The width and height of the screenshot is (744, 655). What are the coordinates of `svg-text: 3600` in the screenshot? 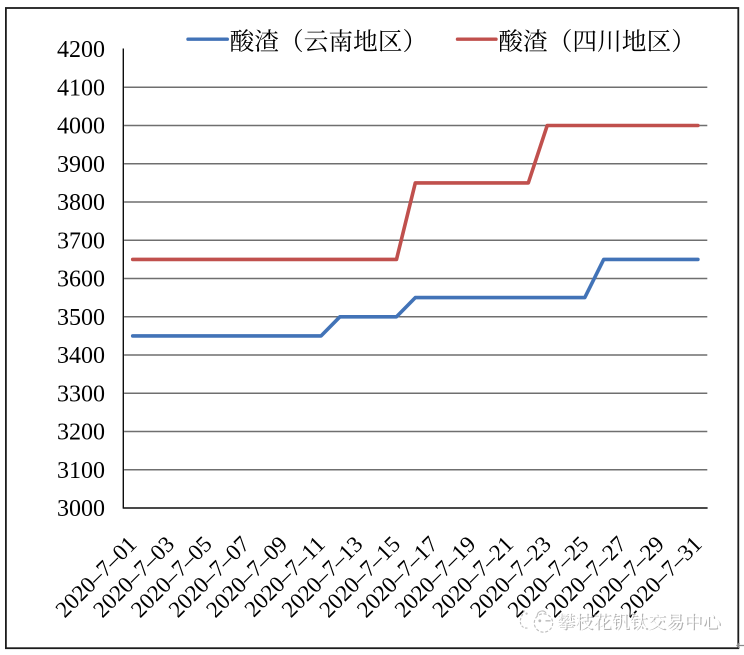 It's located at (81, 280).